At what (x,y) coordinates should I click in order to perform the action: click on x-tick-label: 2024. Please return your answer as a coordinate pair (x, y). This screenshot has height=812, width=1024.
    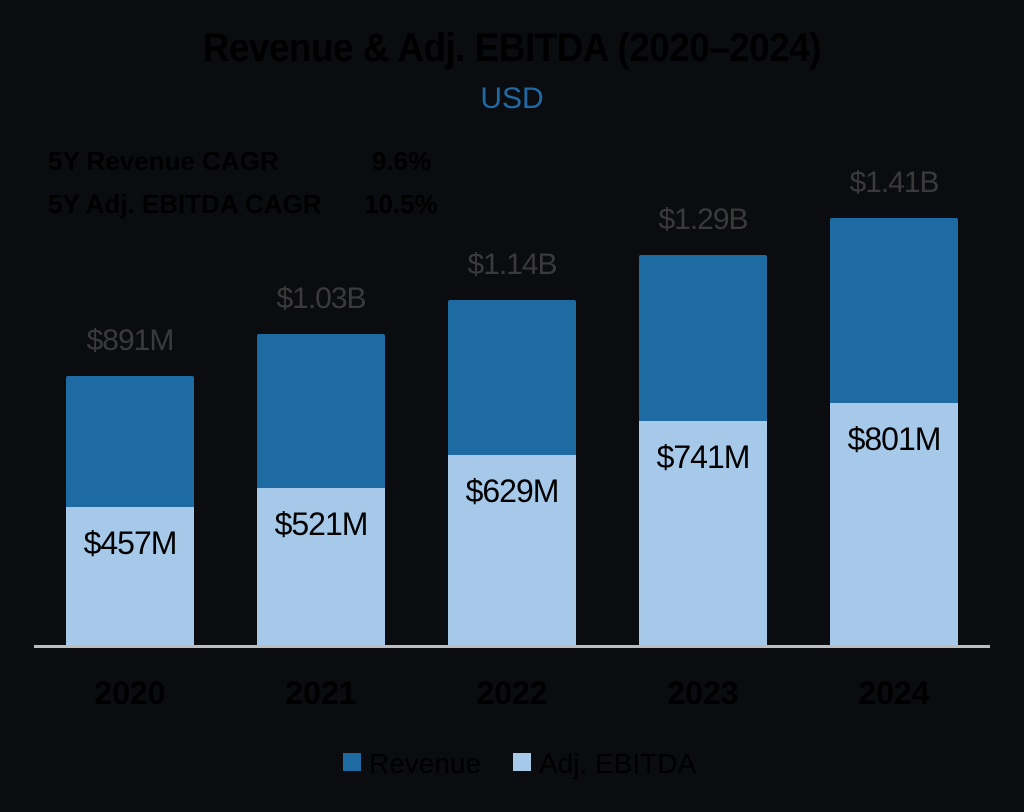
    Looking at the image, I should click on (894, 693).